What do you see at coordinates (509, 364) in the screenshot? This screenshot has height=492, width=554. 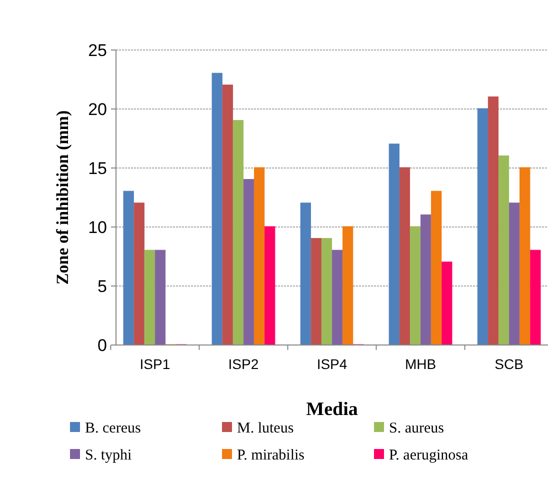 I see `x-tick-label: SCB` at bounding box center [509, 364].